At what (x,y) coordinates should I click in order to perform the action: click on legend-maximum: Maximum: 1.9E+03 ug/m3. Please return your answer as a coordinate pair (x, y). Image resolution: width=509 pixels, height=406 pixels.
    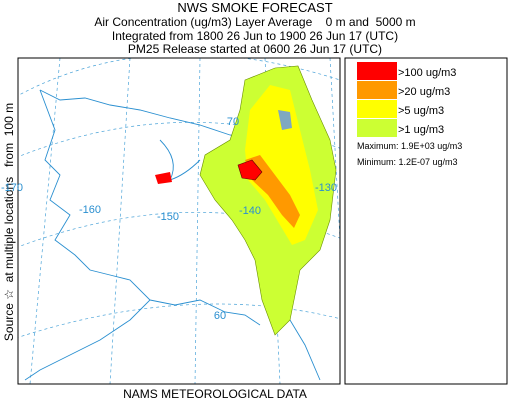
    Looking at the image, I should click on (409, 146).